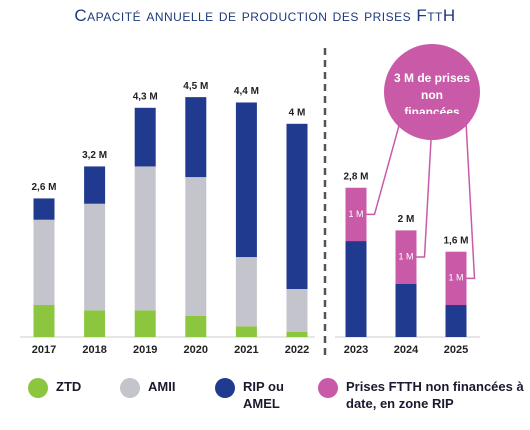 This screenshot has width=530, height=430. Describe the element at coordinates (246, 350) in the screenshot. I see `x-tick-label: 2021` at that location.